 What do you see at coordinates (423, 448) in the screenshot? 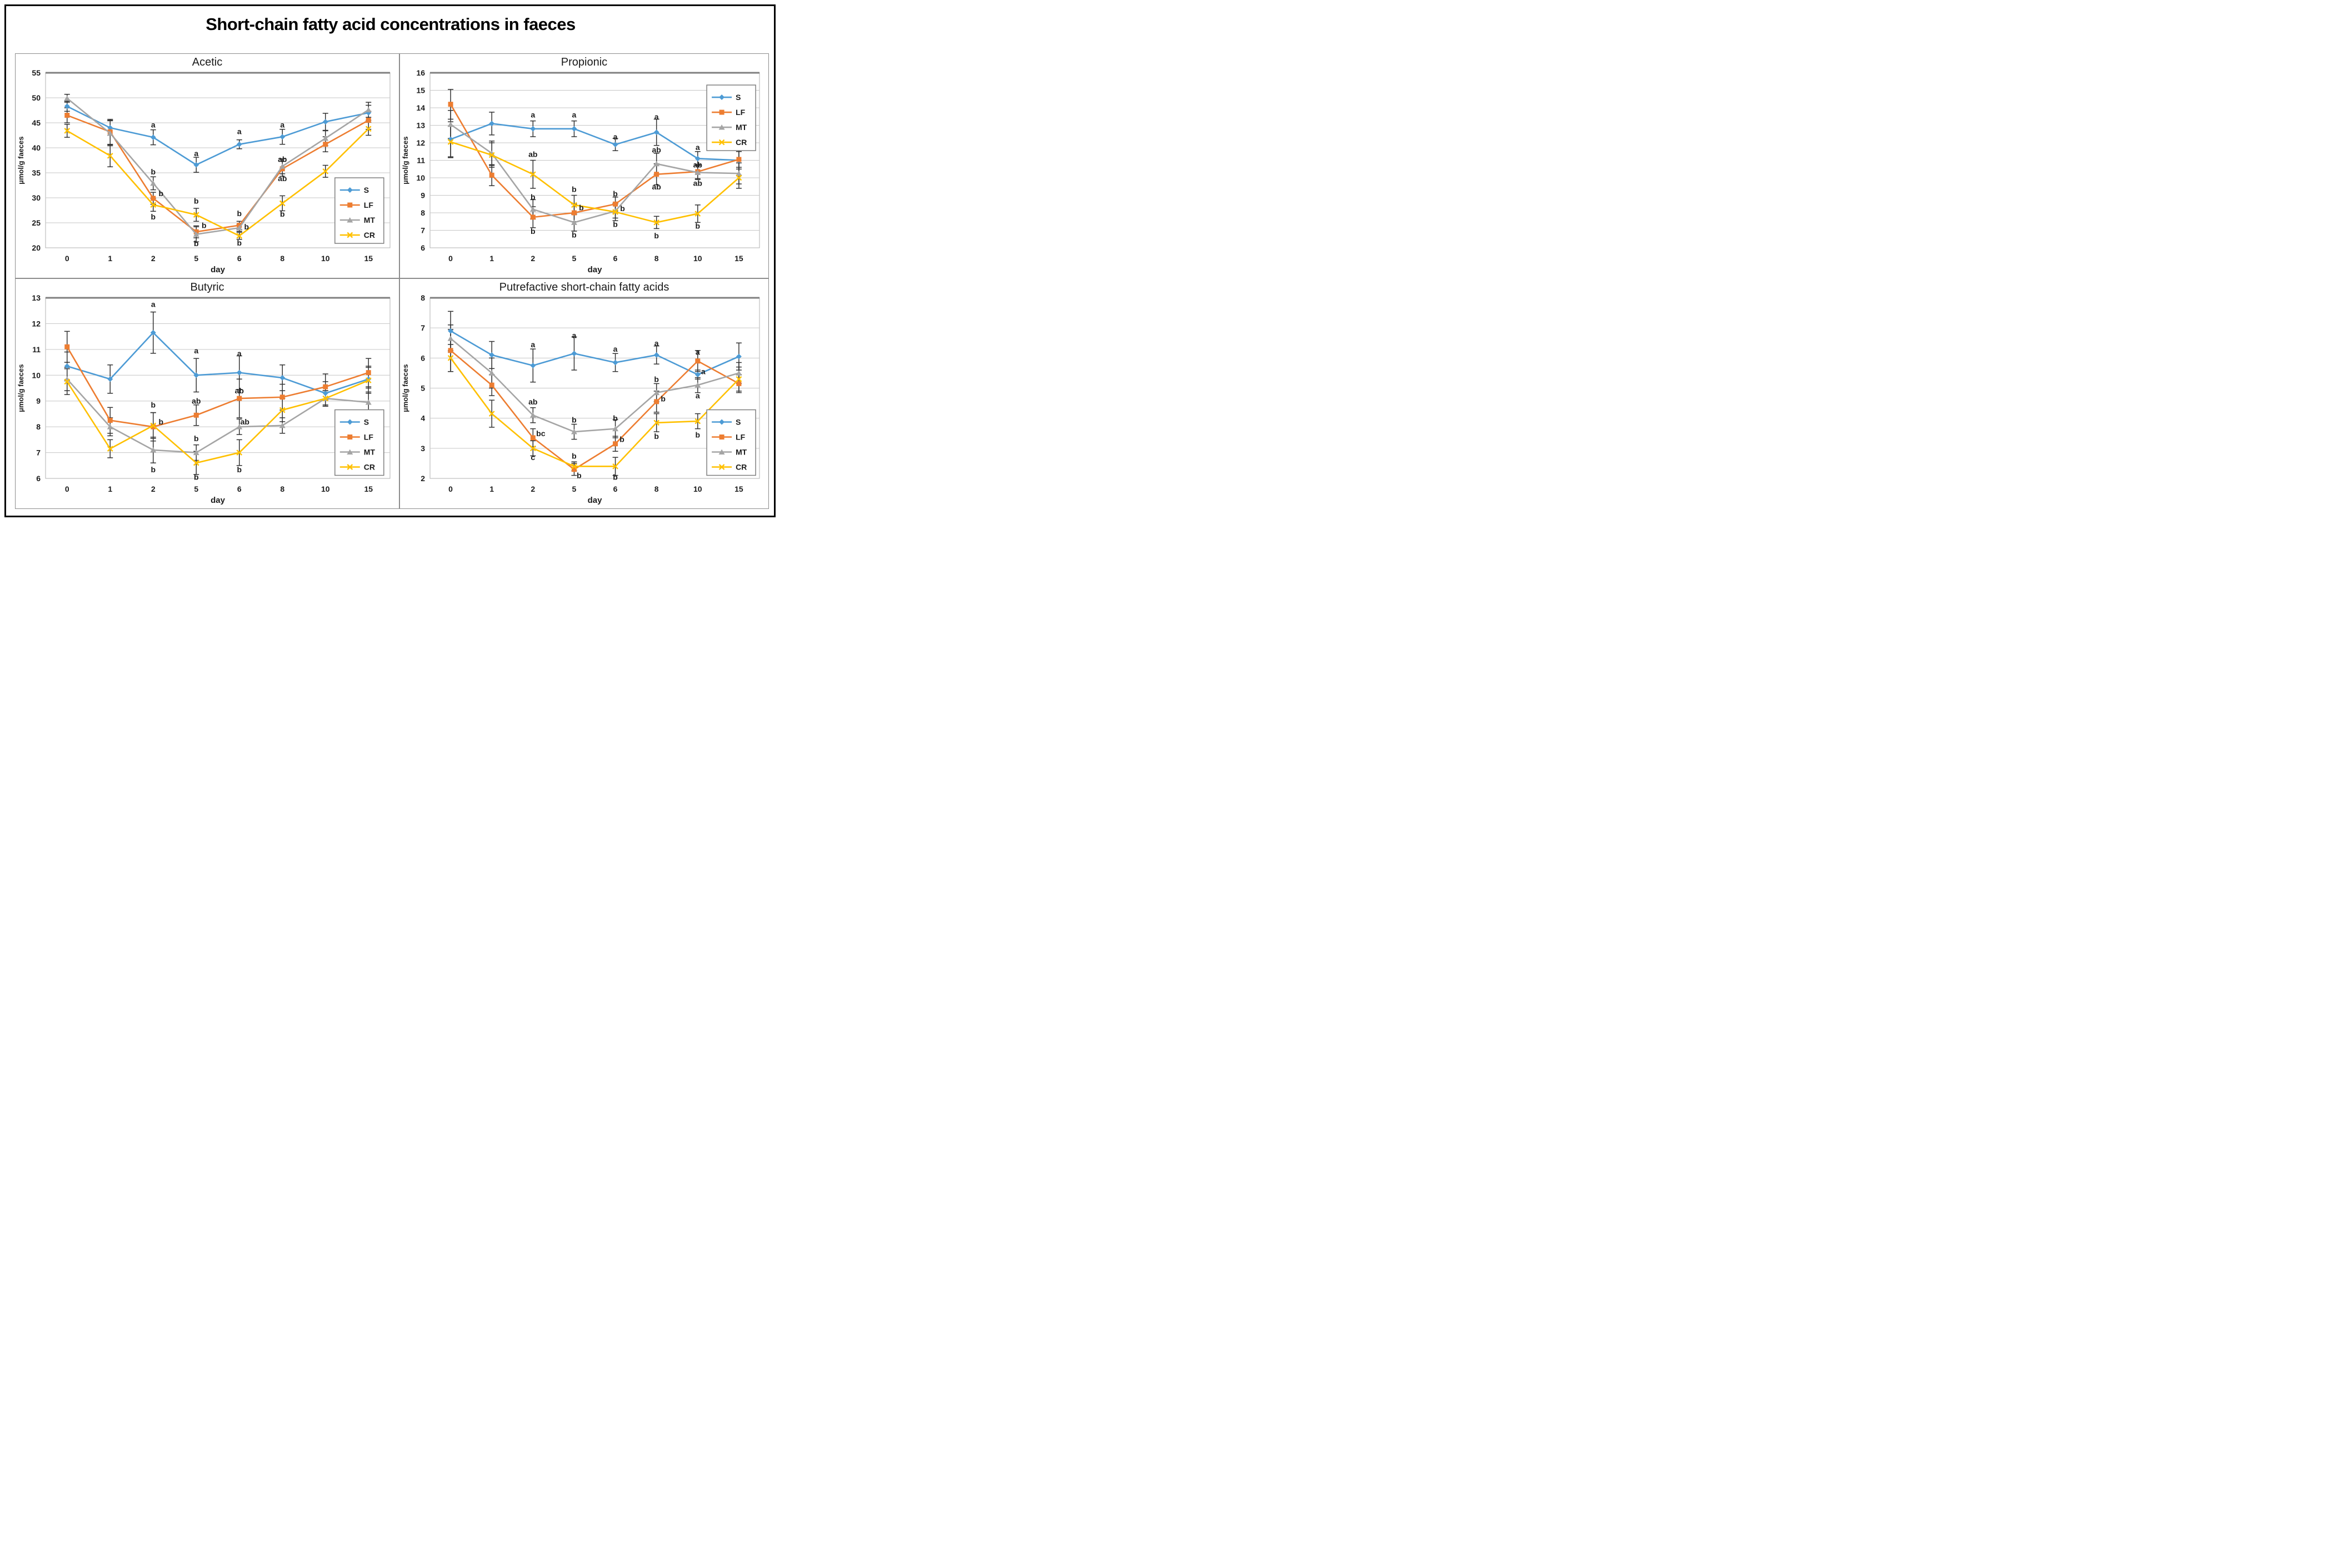
I see `y-tick-label: 3` at bounding box center [423, 448].